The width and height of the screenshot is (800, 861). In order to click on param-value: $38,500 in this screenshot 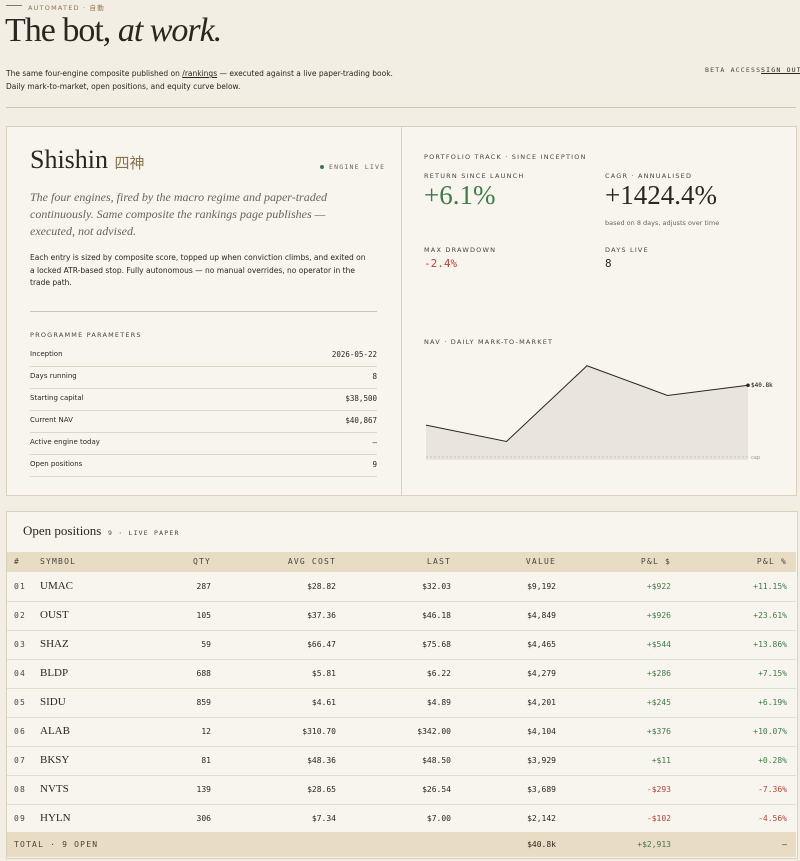, I will do `click(361, 398)`.